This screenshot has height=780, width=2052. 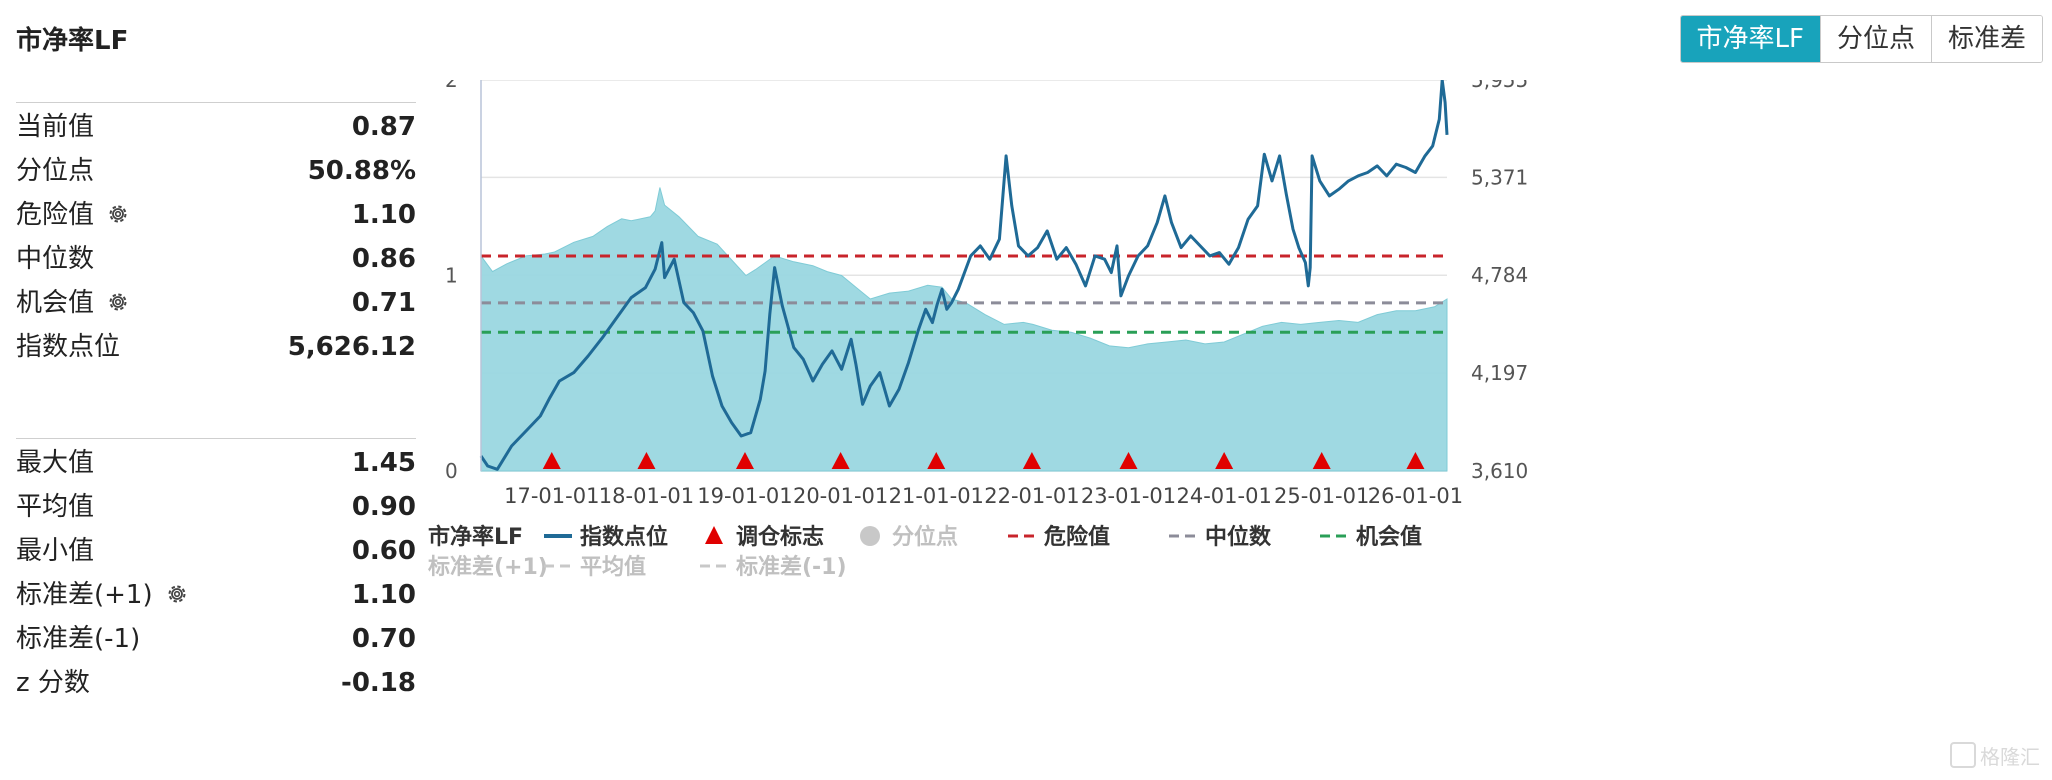 I want to click on legend-item-label: 危险值, so click(x=1077, y=537).